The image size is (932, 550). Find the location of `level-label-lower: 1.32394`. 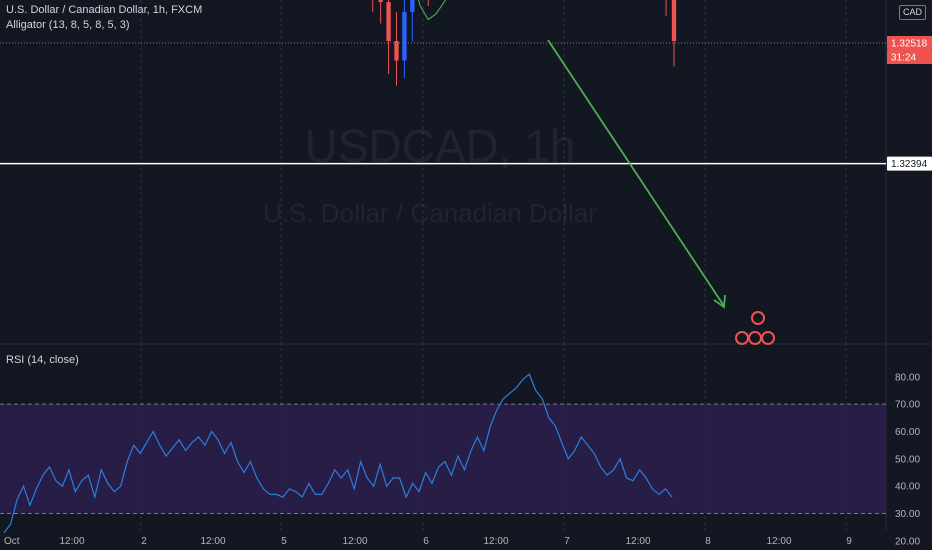

level-label-lower: 1.32394 is located at coordinates (909, 164).